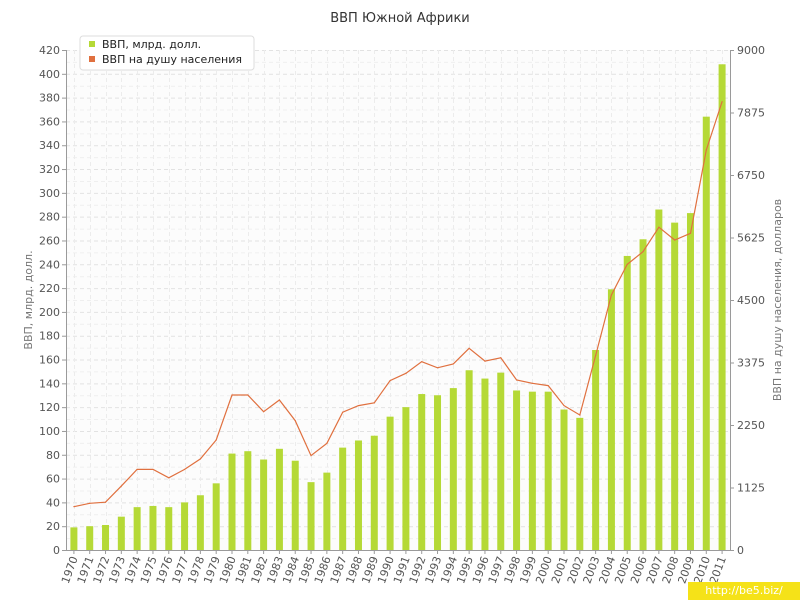  Describe the element at coordinates (49, 145) in the screenshot. I see `left-tick-label: 340` at that location.